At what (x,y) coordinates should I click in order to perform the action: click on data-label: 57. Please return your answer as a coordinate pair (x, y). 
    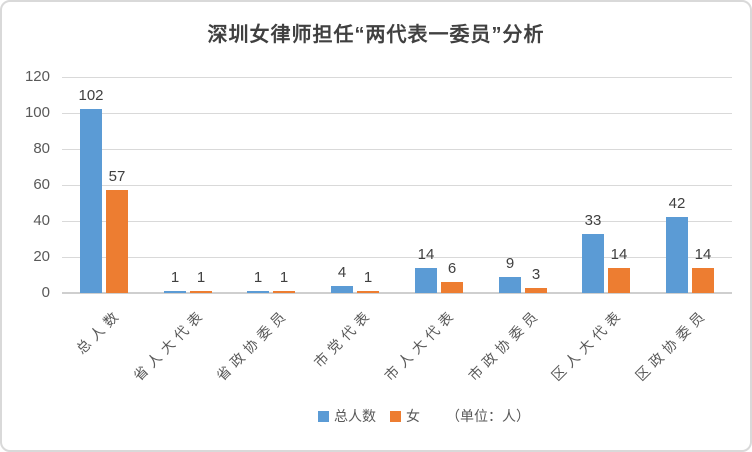
    Looking at the image, I should click on (117, 176).